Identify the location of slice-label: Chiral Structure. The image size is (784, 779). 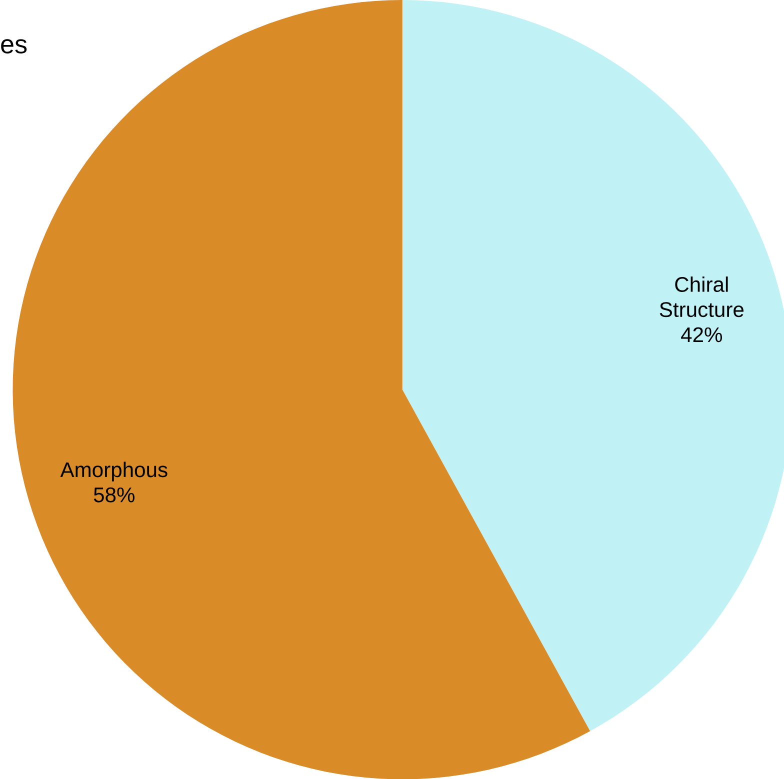
(702, 296).